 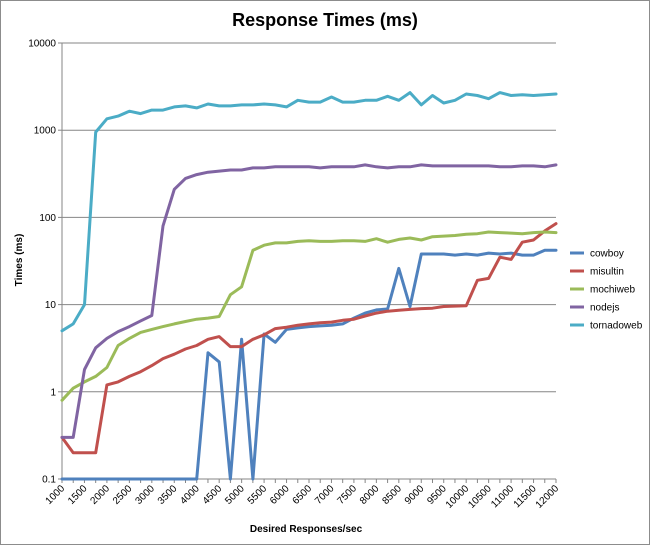 I want to click on y-tick-label: 1000, so click(x=45, y=131).